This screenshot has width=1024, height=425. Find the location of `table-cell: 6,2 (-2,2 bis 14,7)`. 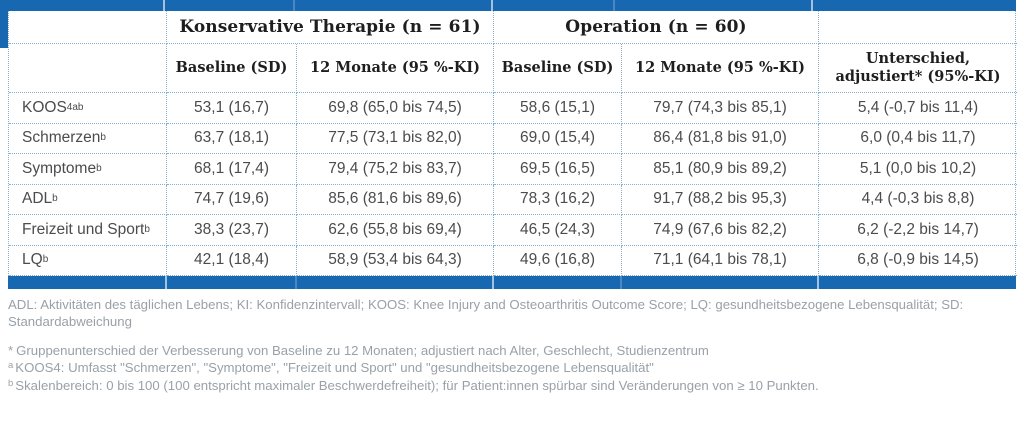

table-cell: 6,2 (-2,2 bis 14,7) is located at coordinates (918, 230).